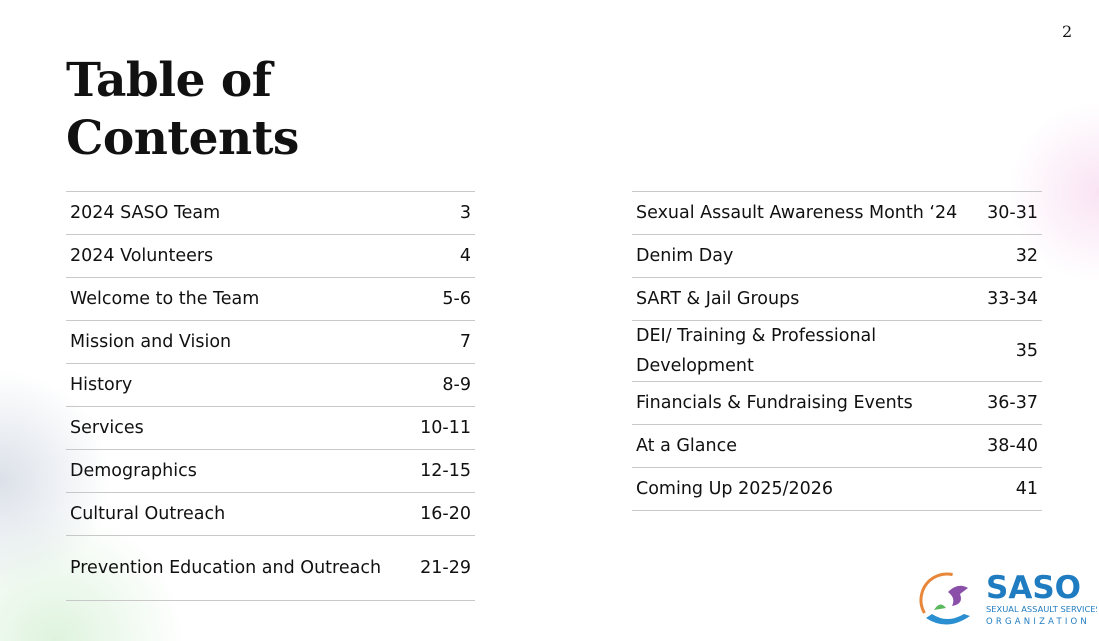 This screenshot has width=1099, height=641. Describe the element at coordinates (239, 568) in the screenshot. I see `toc-entry: Prevention Education and Outreach` at that location.